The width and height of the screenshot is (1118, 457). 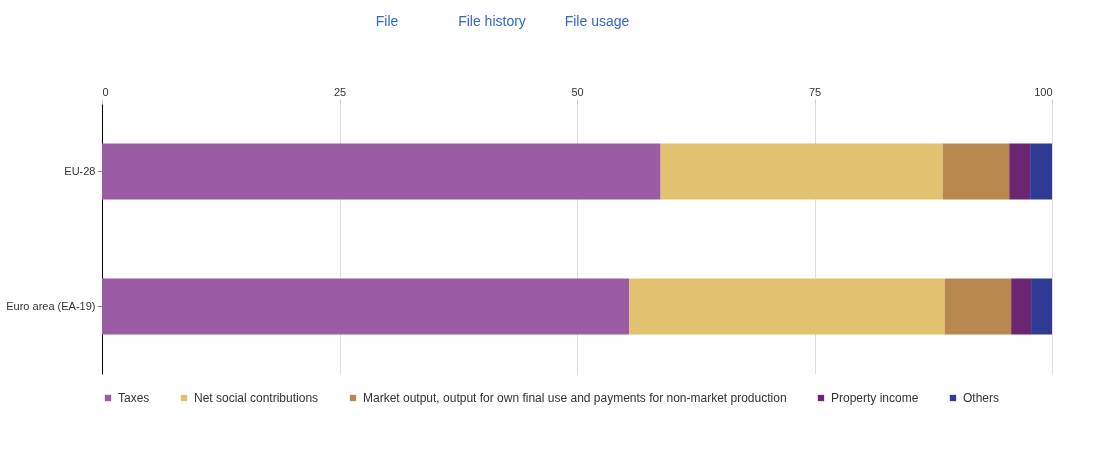 I want to click on x-tick-label: 100, so click(x=1043, y=91).